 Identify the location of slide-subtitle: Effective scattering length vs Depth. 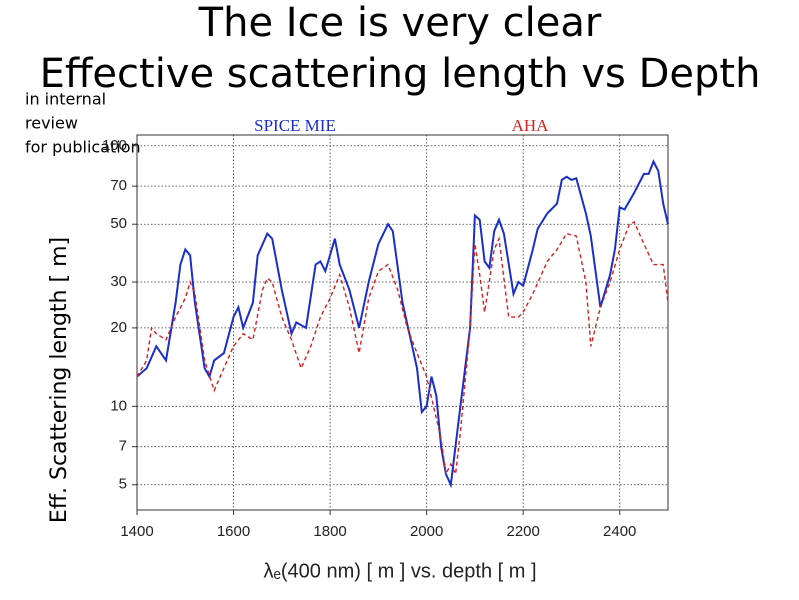
(400, 74).